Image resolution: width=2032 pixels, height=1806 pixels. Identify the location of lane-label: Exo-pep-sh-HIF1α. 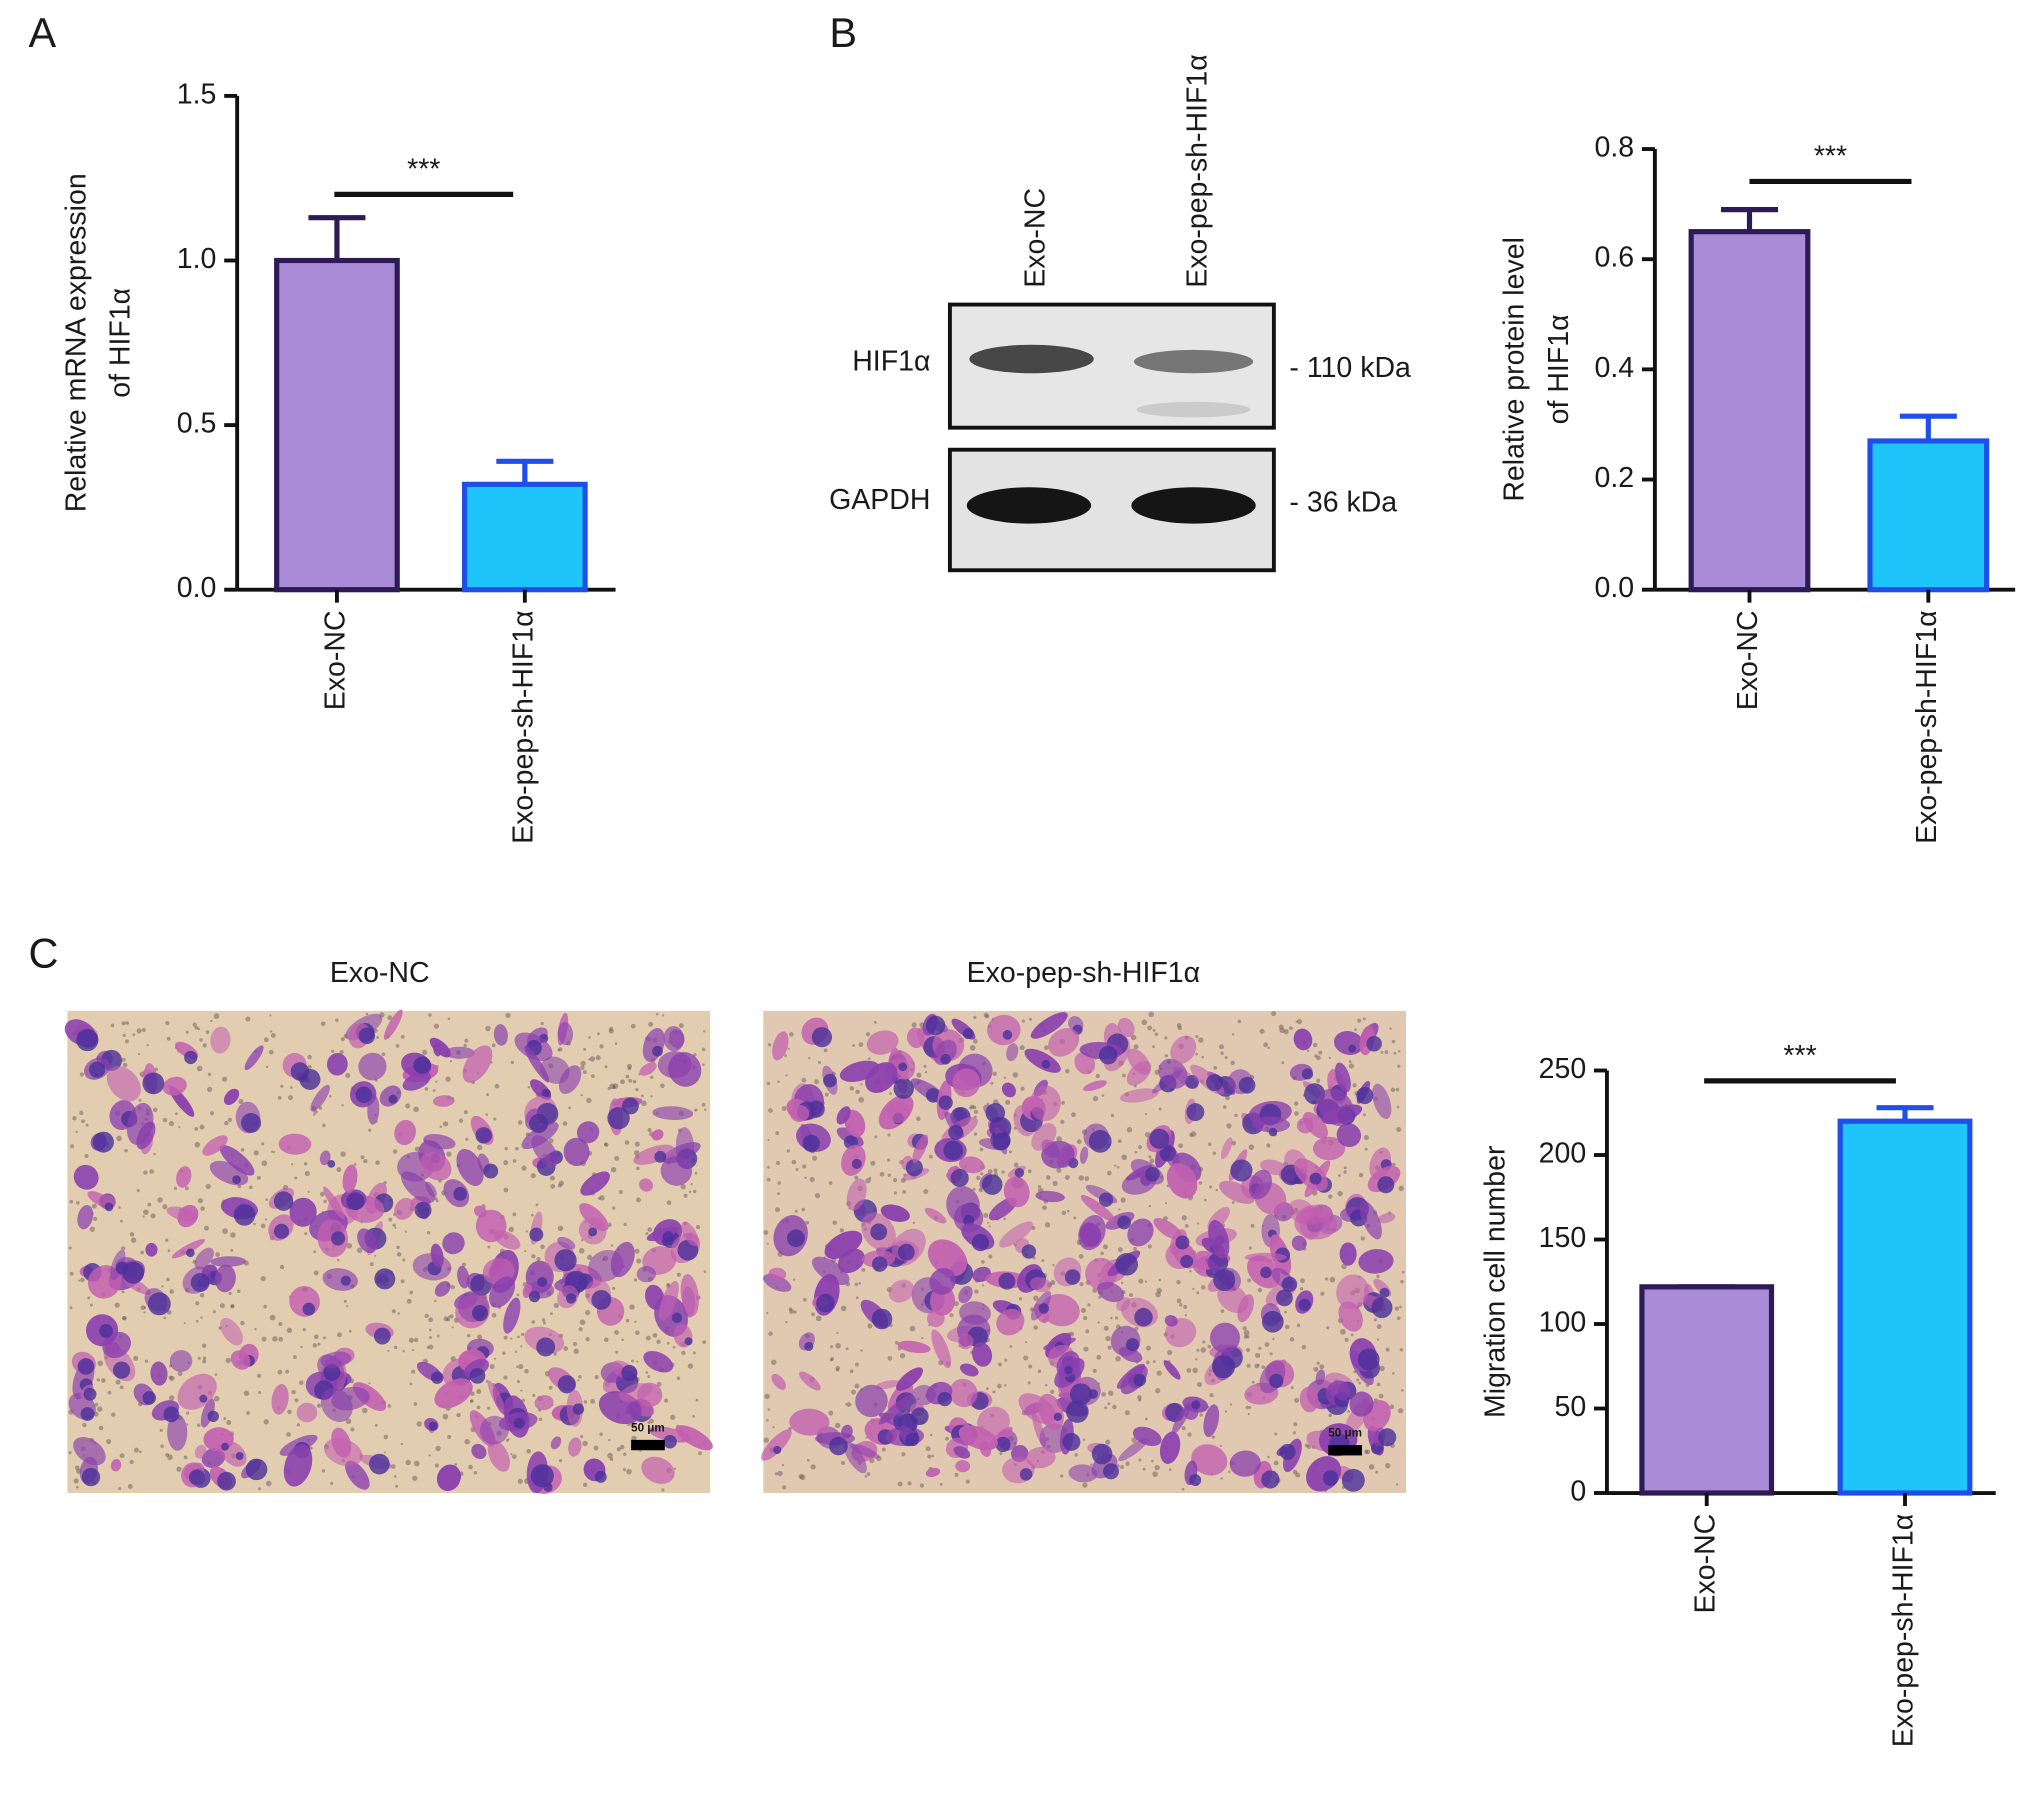
(1197, 170).